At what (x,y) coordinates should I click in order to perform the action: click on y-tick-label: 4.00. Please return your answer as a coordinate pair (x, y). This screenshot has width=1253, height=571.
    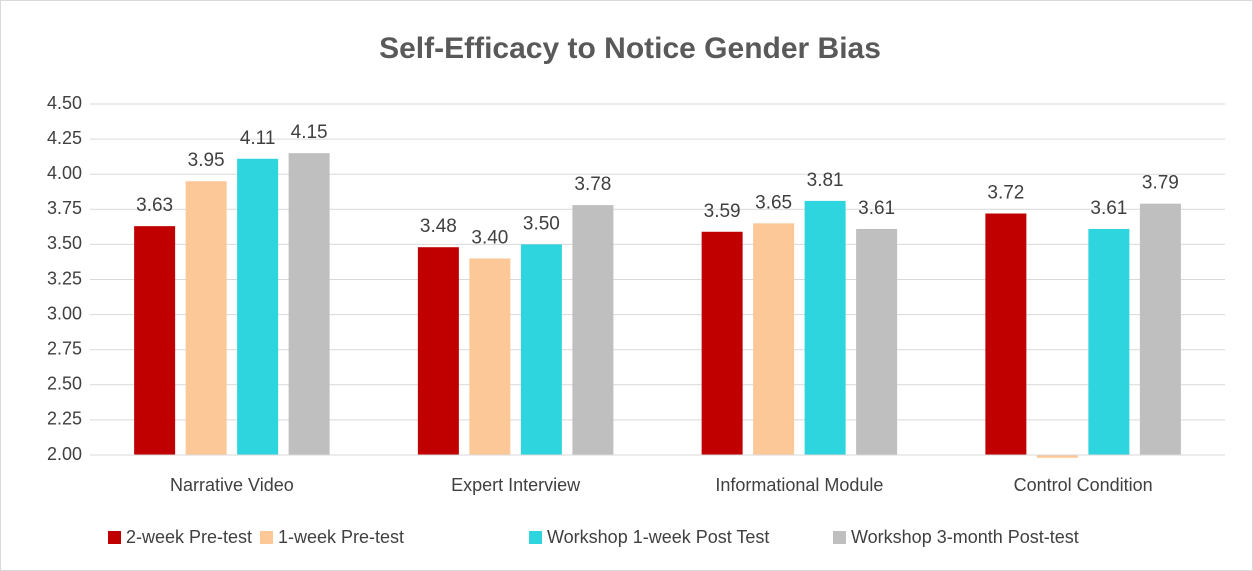
    Looking at the image, I should click on (64, 173).